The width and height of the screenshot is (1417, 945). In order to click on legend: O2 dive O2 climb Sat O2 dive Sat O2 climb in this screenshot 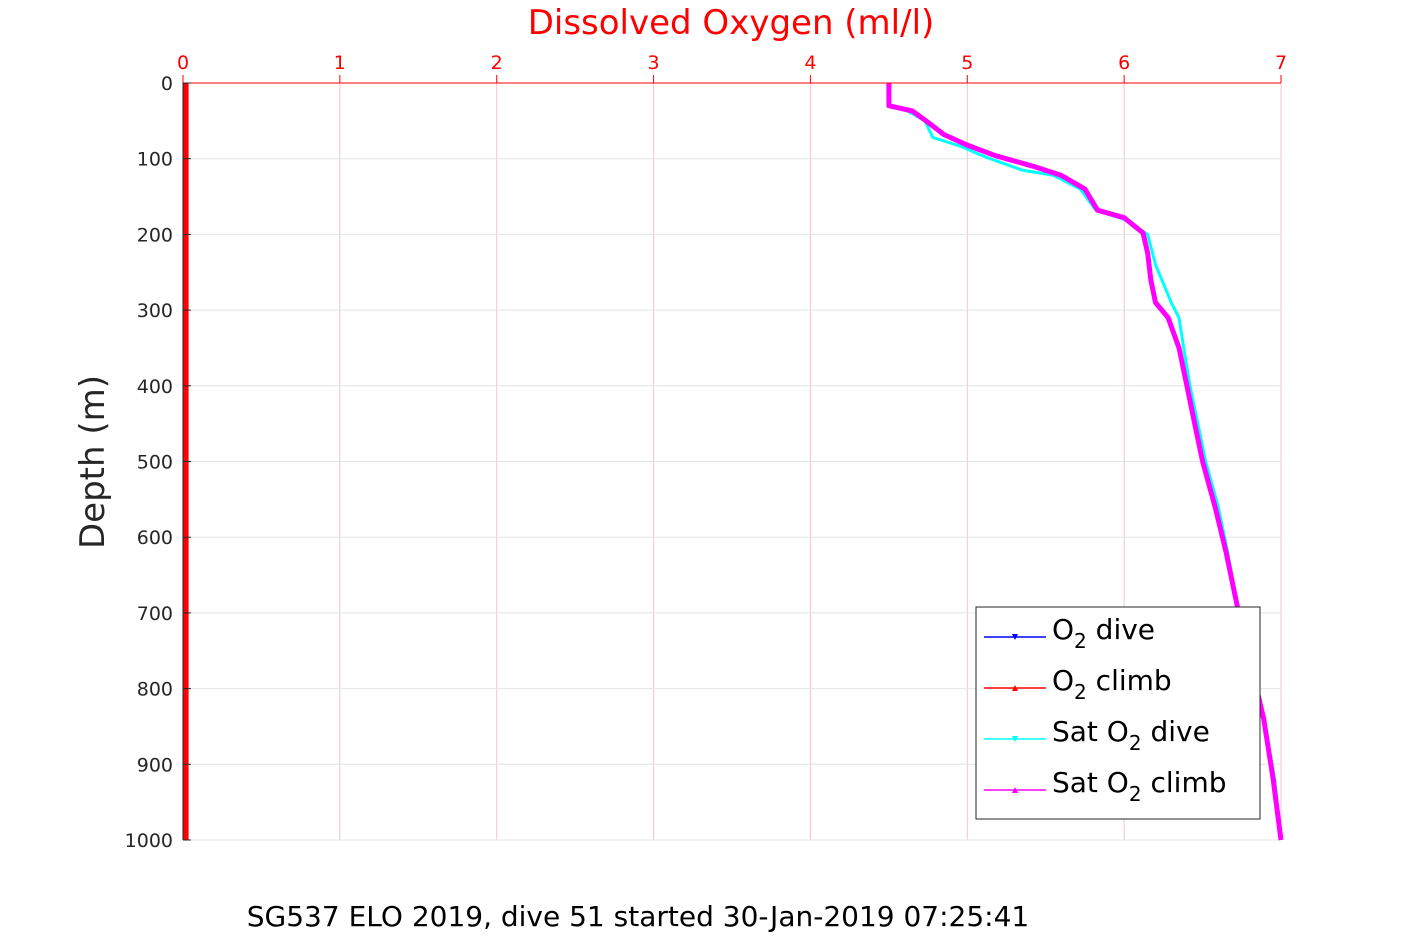, I will do `click(1118, 713)`.